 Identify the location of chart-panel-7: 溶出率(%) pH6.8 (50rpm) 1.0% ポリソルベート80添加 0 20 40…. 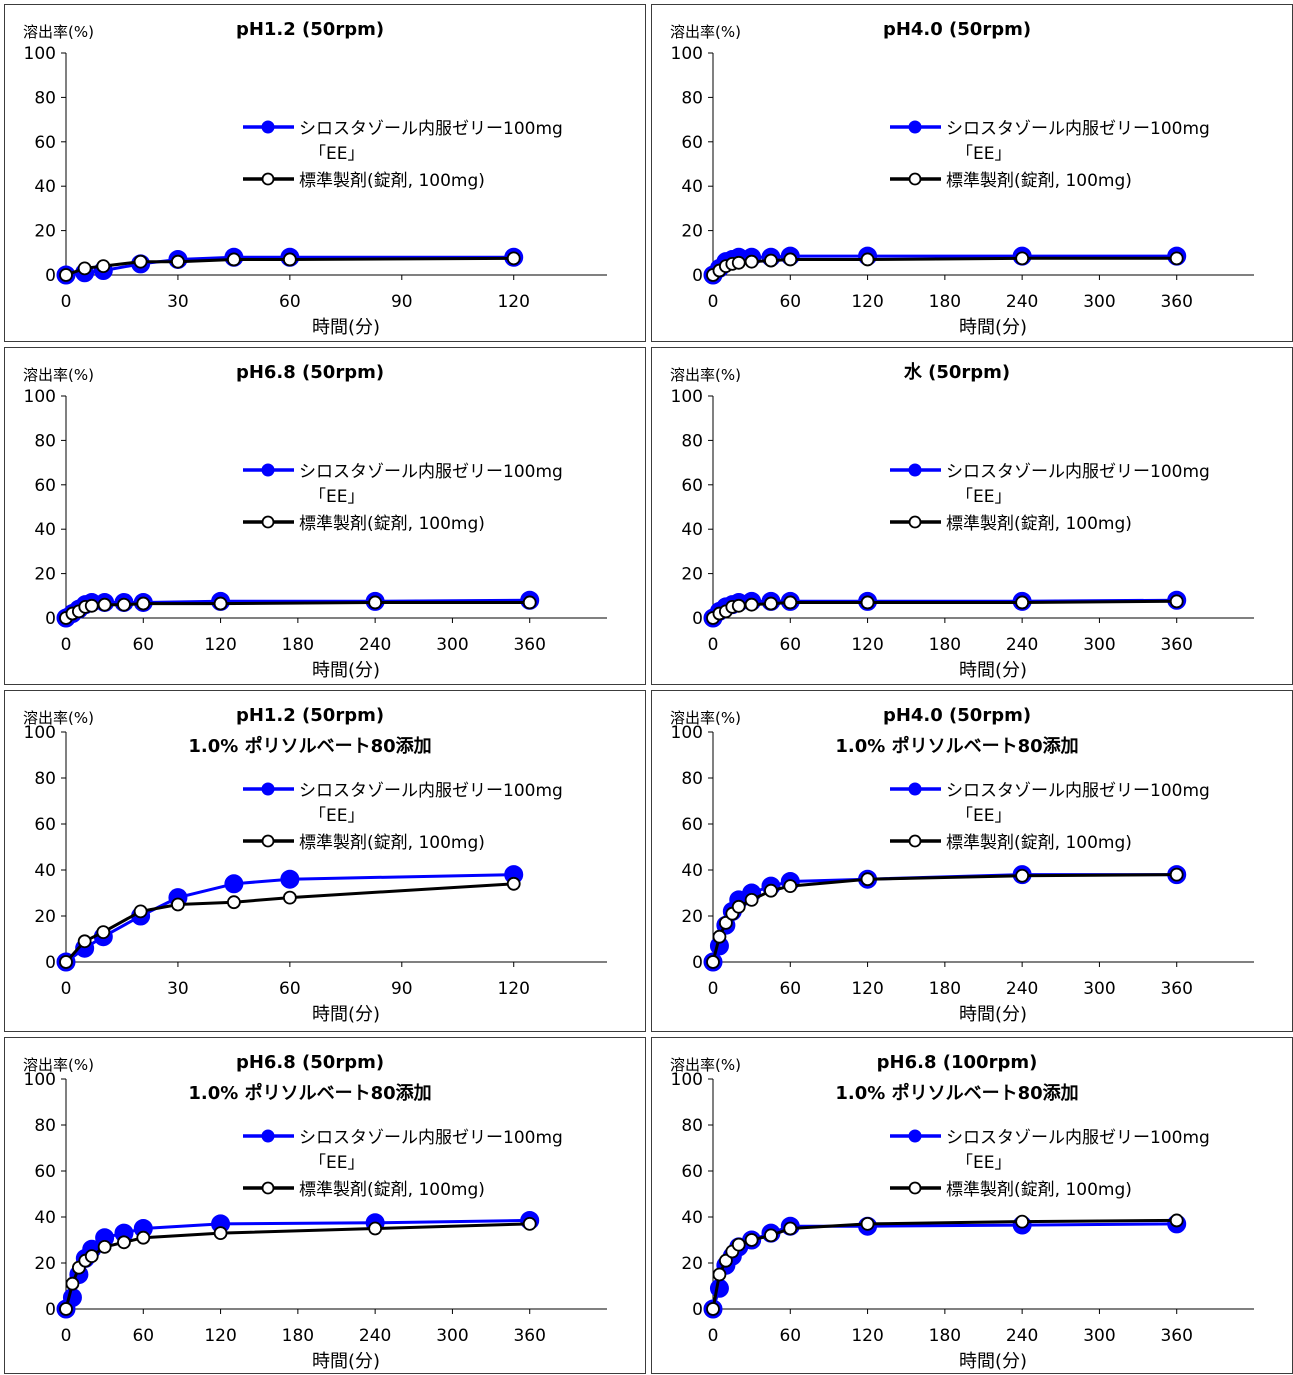
(325, 1205).